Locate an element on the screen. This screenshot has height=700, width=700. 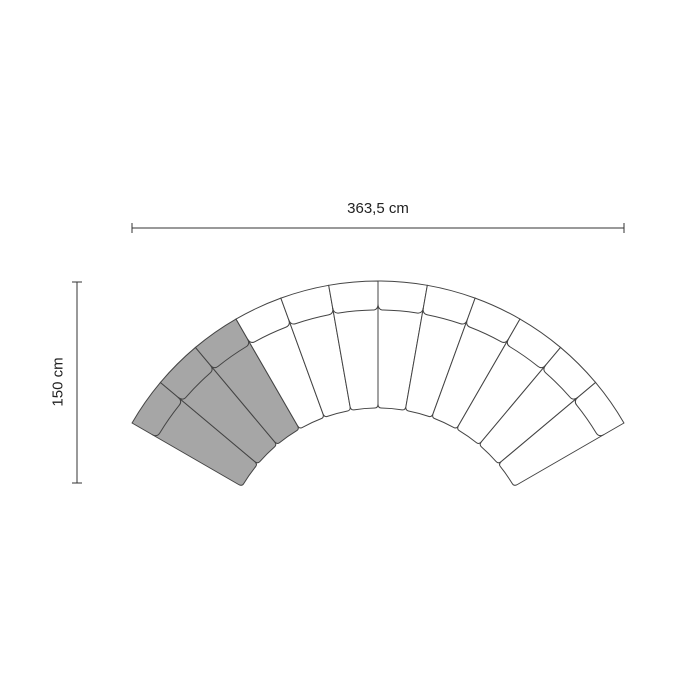
height-dimension-line is located at coordinates (77, 382).